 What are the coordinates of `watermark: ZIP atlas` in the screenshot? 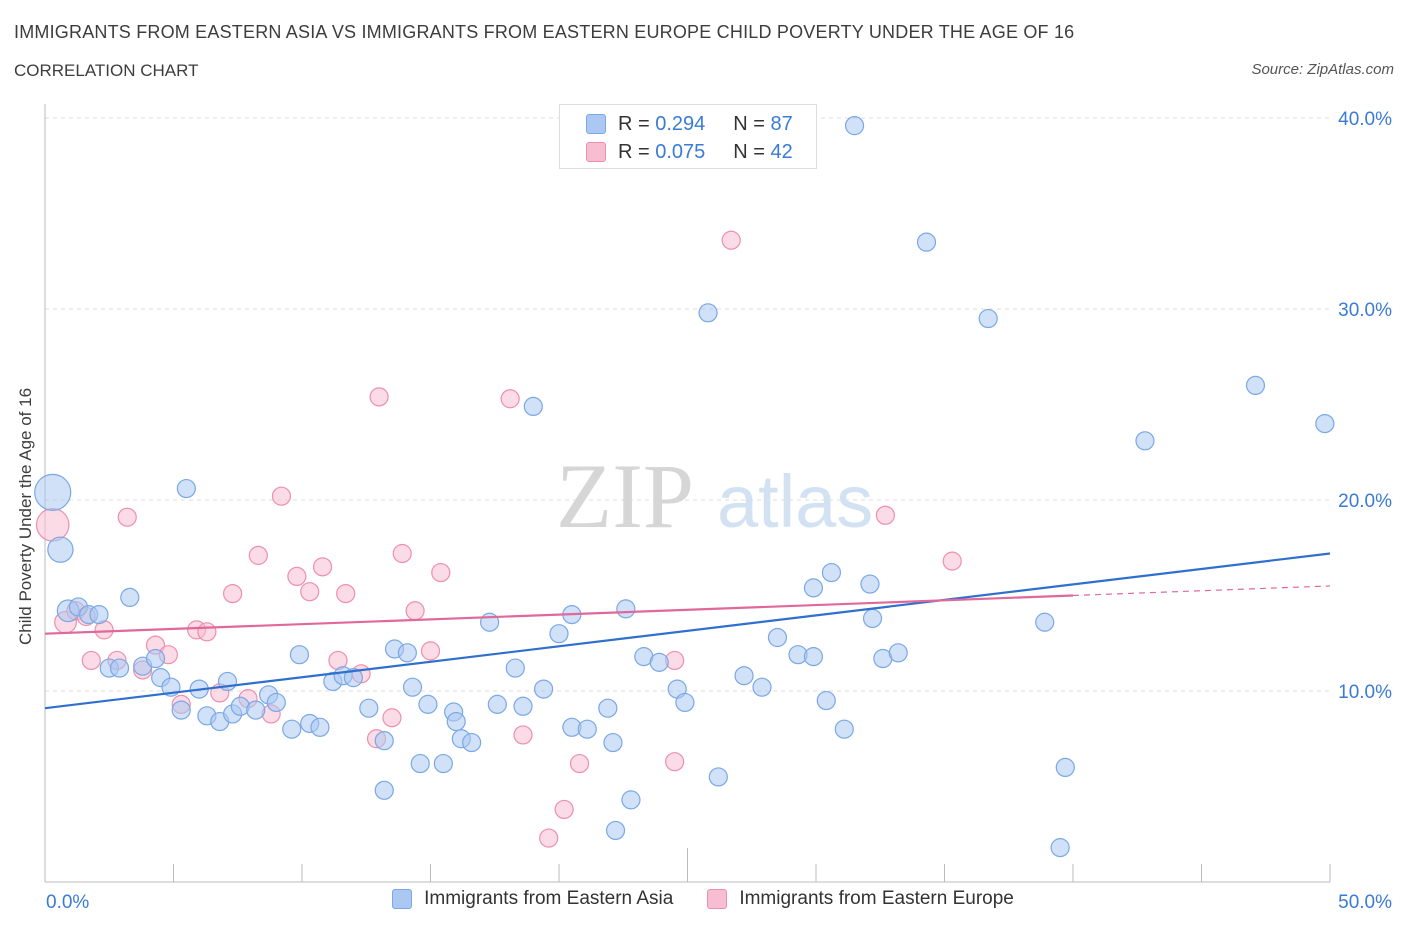 It's located at (714, 496).